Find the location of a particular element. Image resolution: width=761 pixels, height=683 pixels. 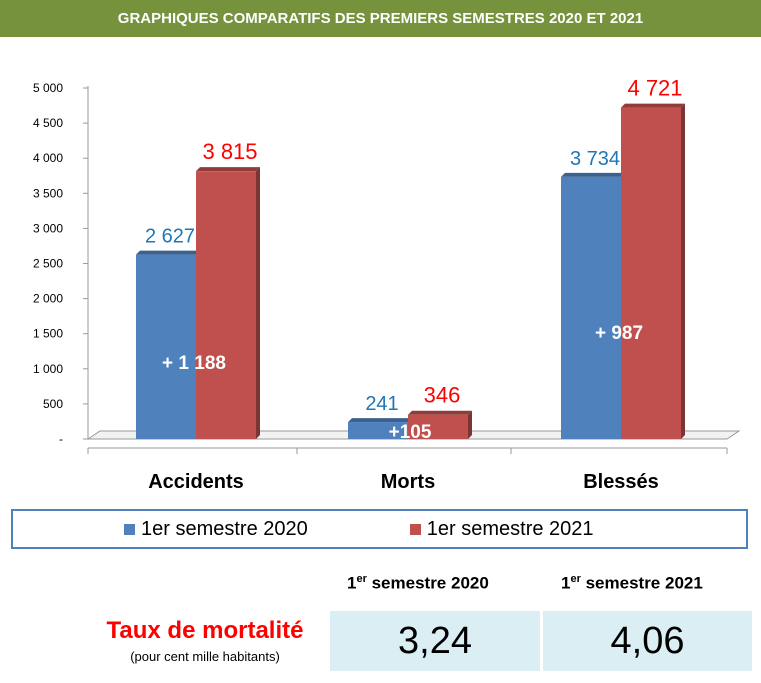

bar-2021-morts is located at coordinates (440, 424).